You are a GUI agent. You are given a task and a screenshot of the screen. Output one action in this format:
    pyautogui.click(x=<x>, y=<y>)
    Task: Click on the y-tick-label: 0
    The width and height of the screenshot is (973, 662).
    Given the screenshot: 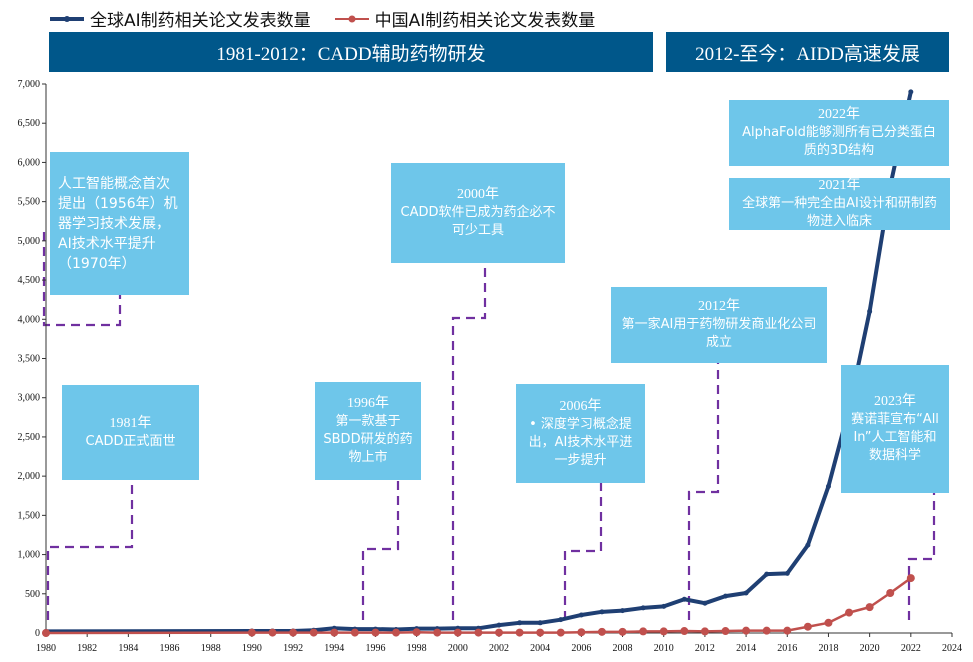 What is the action you would take?
    pyautogui.click(x=37, y=633)
    